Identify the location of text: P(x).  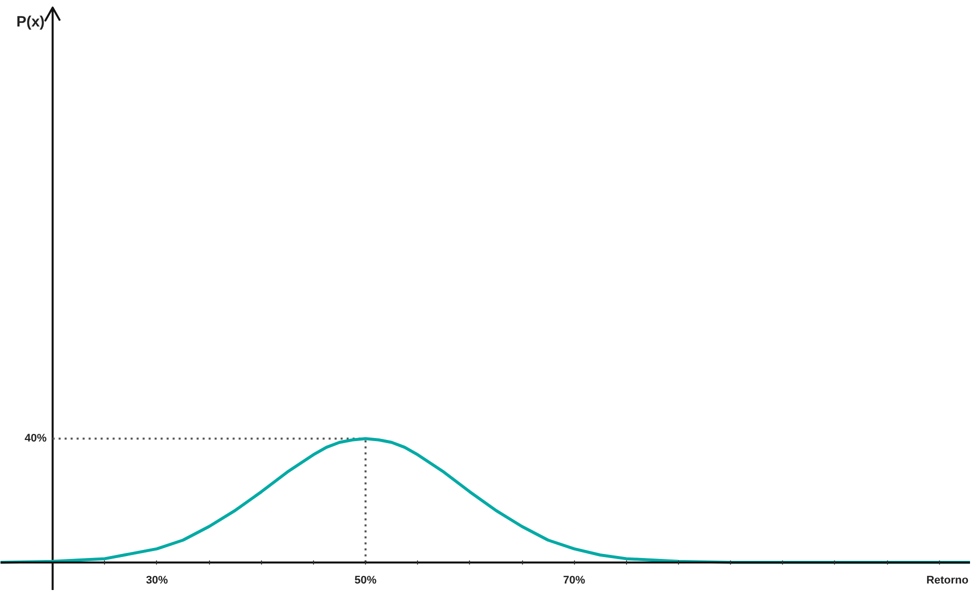
(30, 22).